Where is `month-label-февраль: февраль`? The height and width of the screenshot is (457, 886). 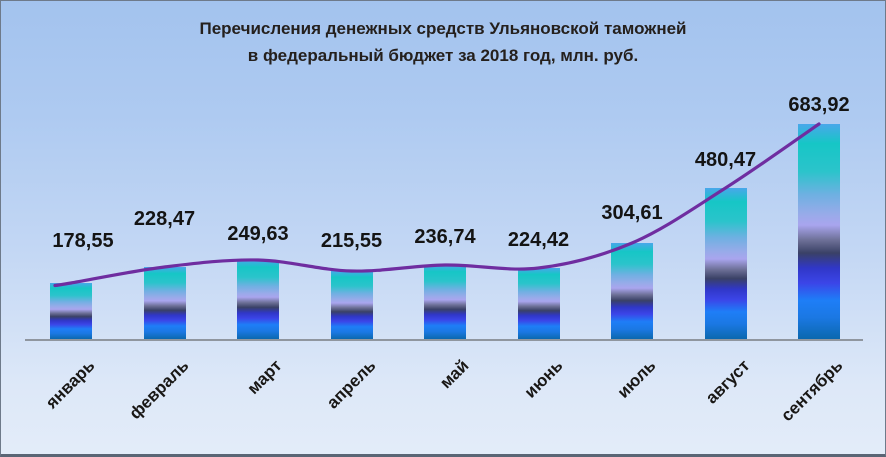
month-label-февраль: февраль is located at coordinates (158, 389).